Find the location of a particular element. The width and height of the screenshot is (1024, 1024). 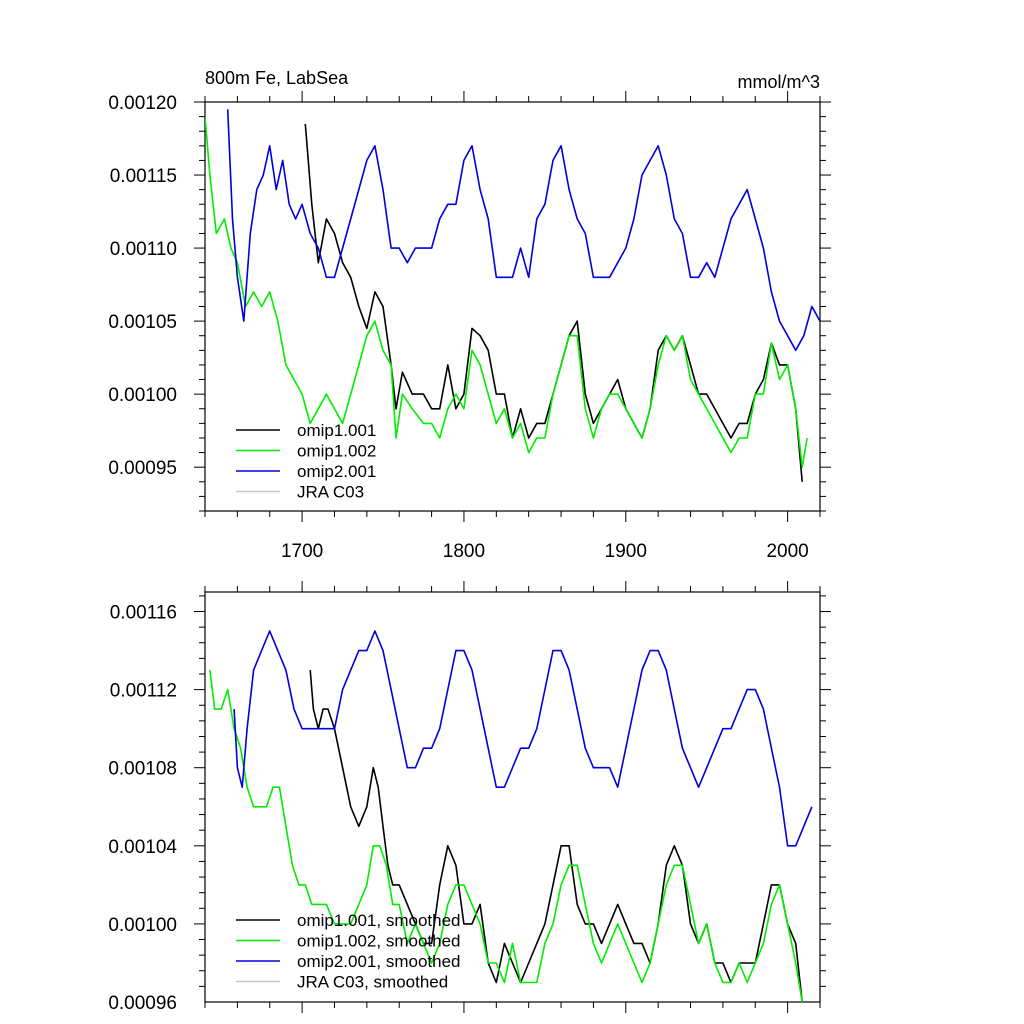

top-title-left: 800m Fe, LabSea is located at coordinates (277, 78).